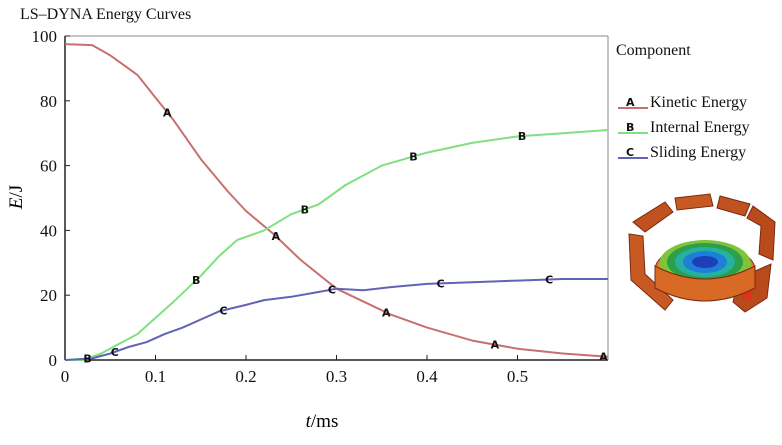 The width and height of the screenshot is (782, 445). Describe the element at coordinates (698, 152) in the screenshot. I see `legend-label: Sliding Energy` at that location.